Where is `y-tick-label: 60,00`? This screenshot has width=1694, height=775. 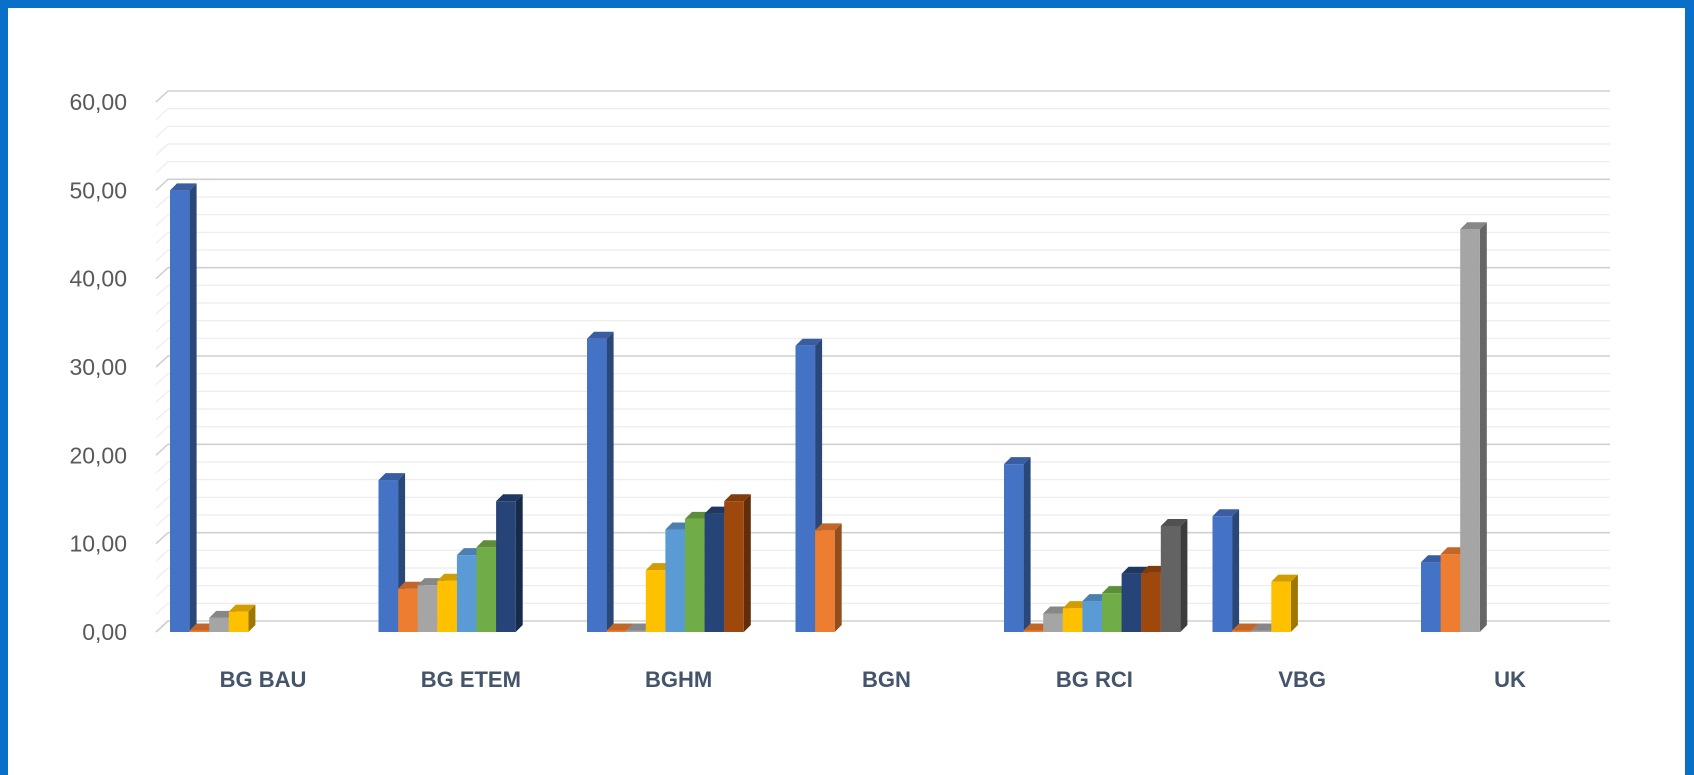
y-tick-label: 60,00 is located at coordinates (98, 102).